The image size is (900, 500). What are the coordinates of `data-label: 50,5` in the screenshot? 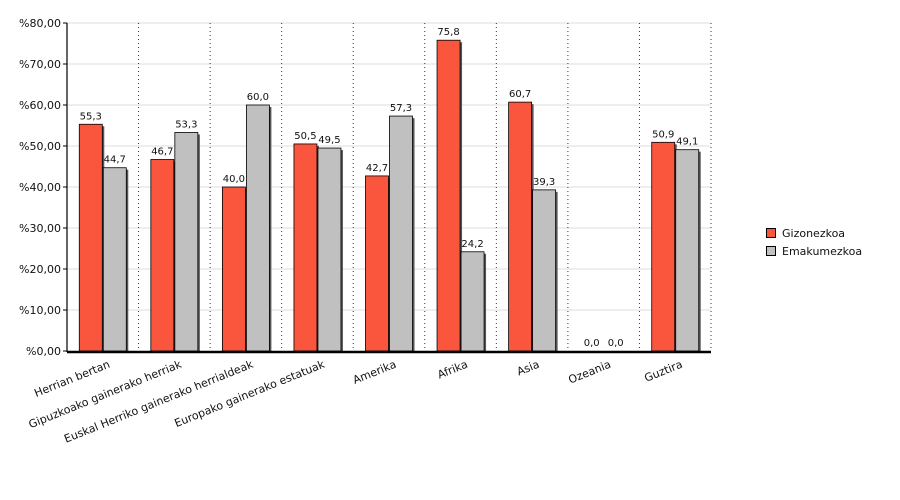 It's located at (305, 136).